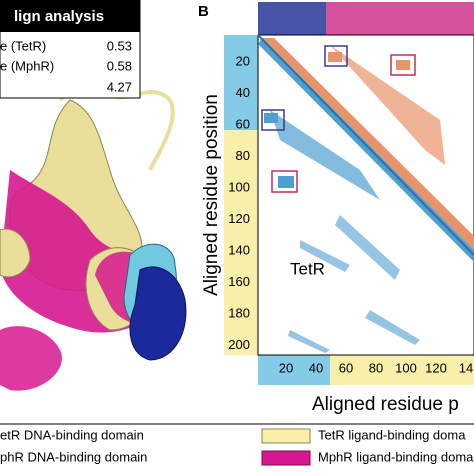  What do you see at coordinates (73, 456) in the screenshot?
I see `legend-label: phR DNA-binding domain` at bounding box center [73, 456].